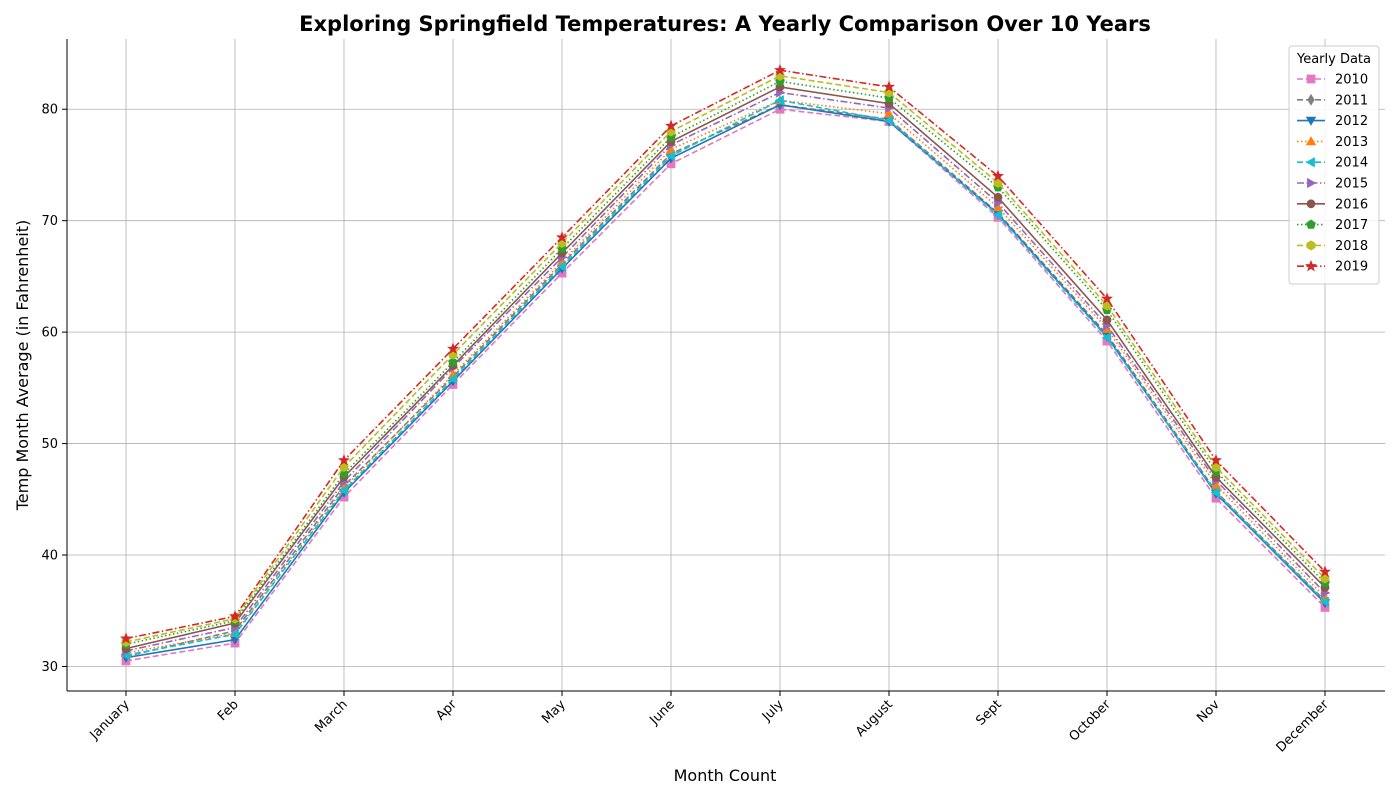 The width and height of the screenshot is (1400, 800). I want to click on y-tick-label: 30, so click(49, 667).